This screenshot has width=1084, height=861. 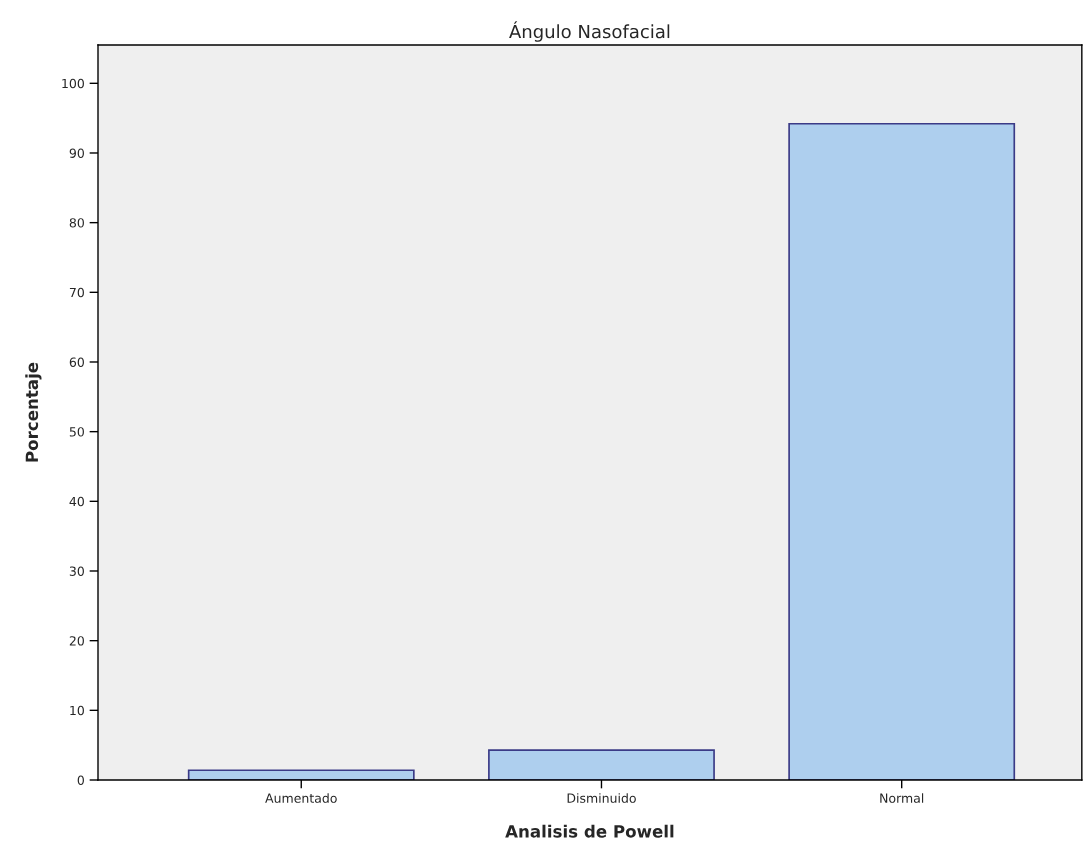 I want to click on x-axis-title: Analisis de Powell, so click(x=589, y=831).